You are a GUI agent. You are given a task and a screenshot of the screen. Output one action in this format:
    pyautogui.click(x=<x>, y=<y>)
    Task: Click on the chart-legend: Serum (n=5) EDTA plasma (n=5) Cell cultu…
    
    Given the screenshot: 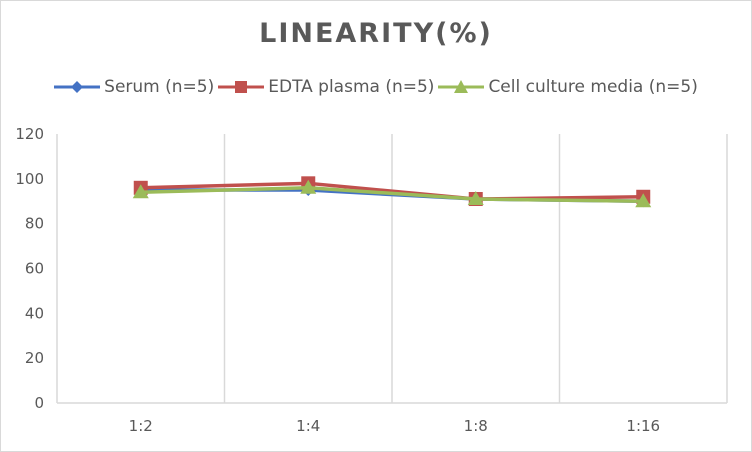 What is the action you would take?
    pyautogui.click(x=376, y=87)
    